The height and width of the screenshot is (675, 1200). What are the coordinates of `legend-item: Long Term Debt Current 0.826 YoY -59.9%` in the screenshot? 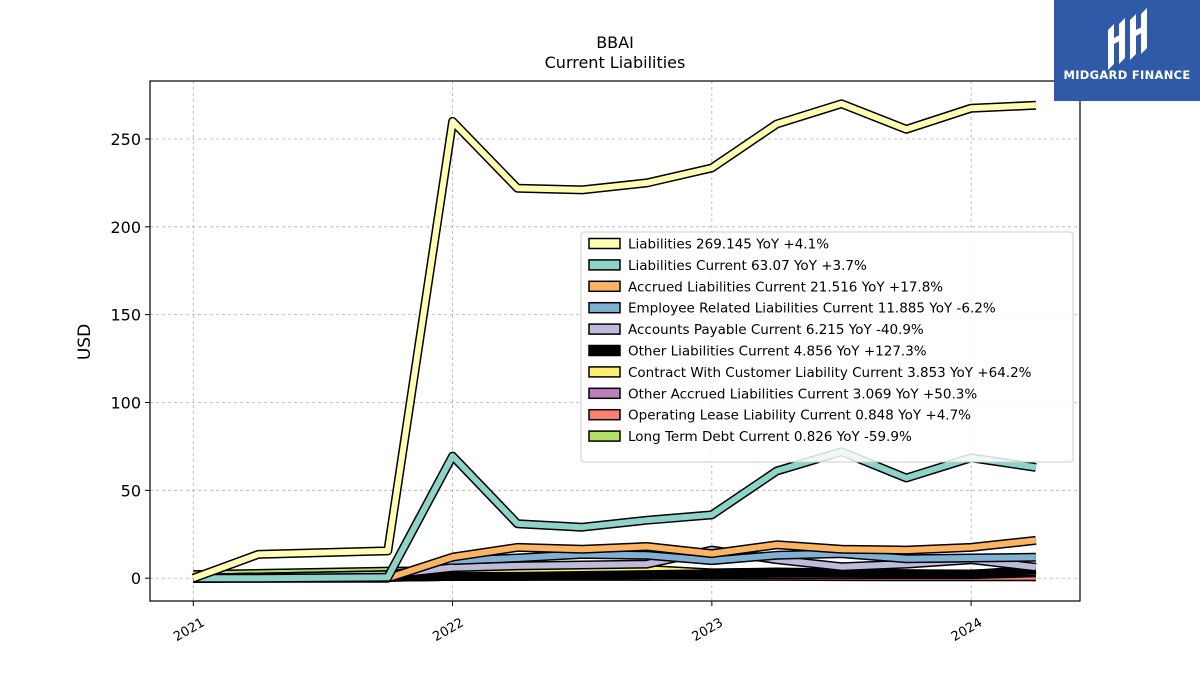 It's located at (750, 437).